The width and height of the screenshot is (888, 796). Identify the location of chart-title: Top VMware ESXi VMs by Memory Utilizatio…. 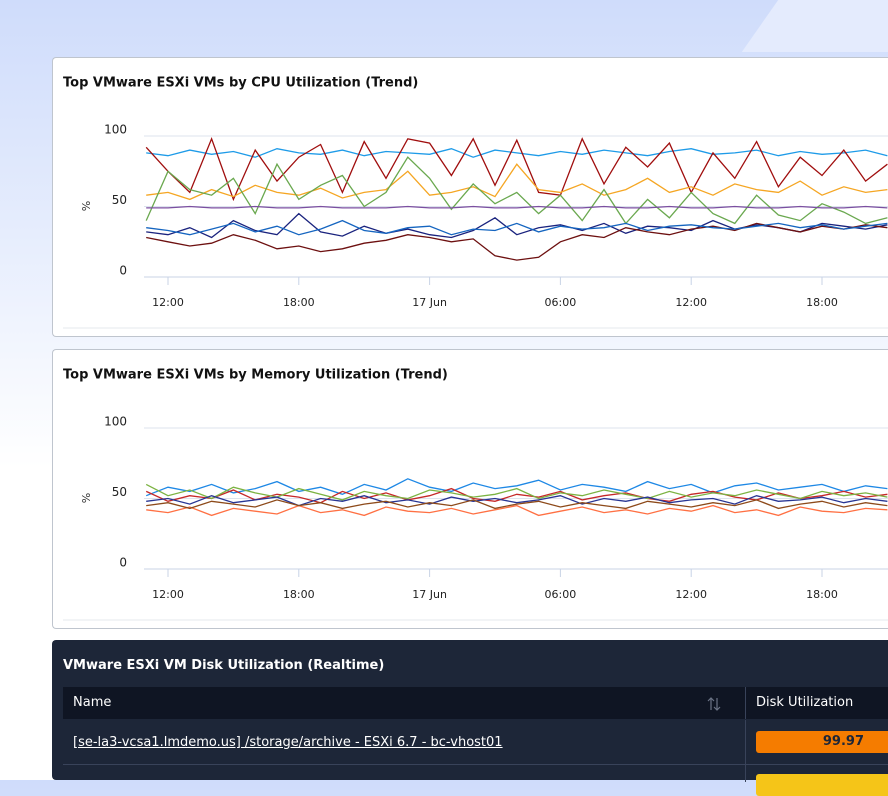
(255, 375).